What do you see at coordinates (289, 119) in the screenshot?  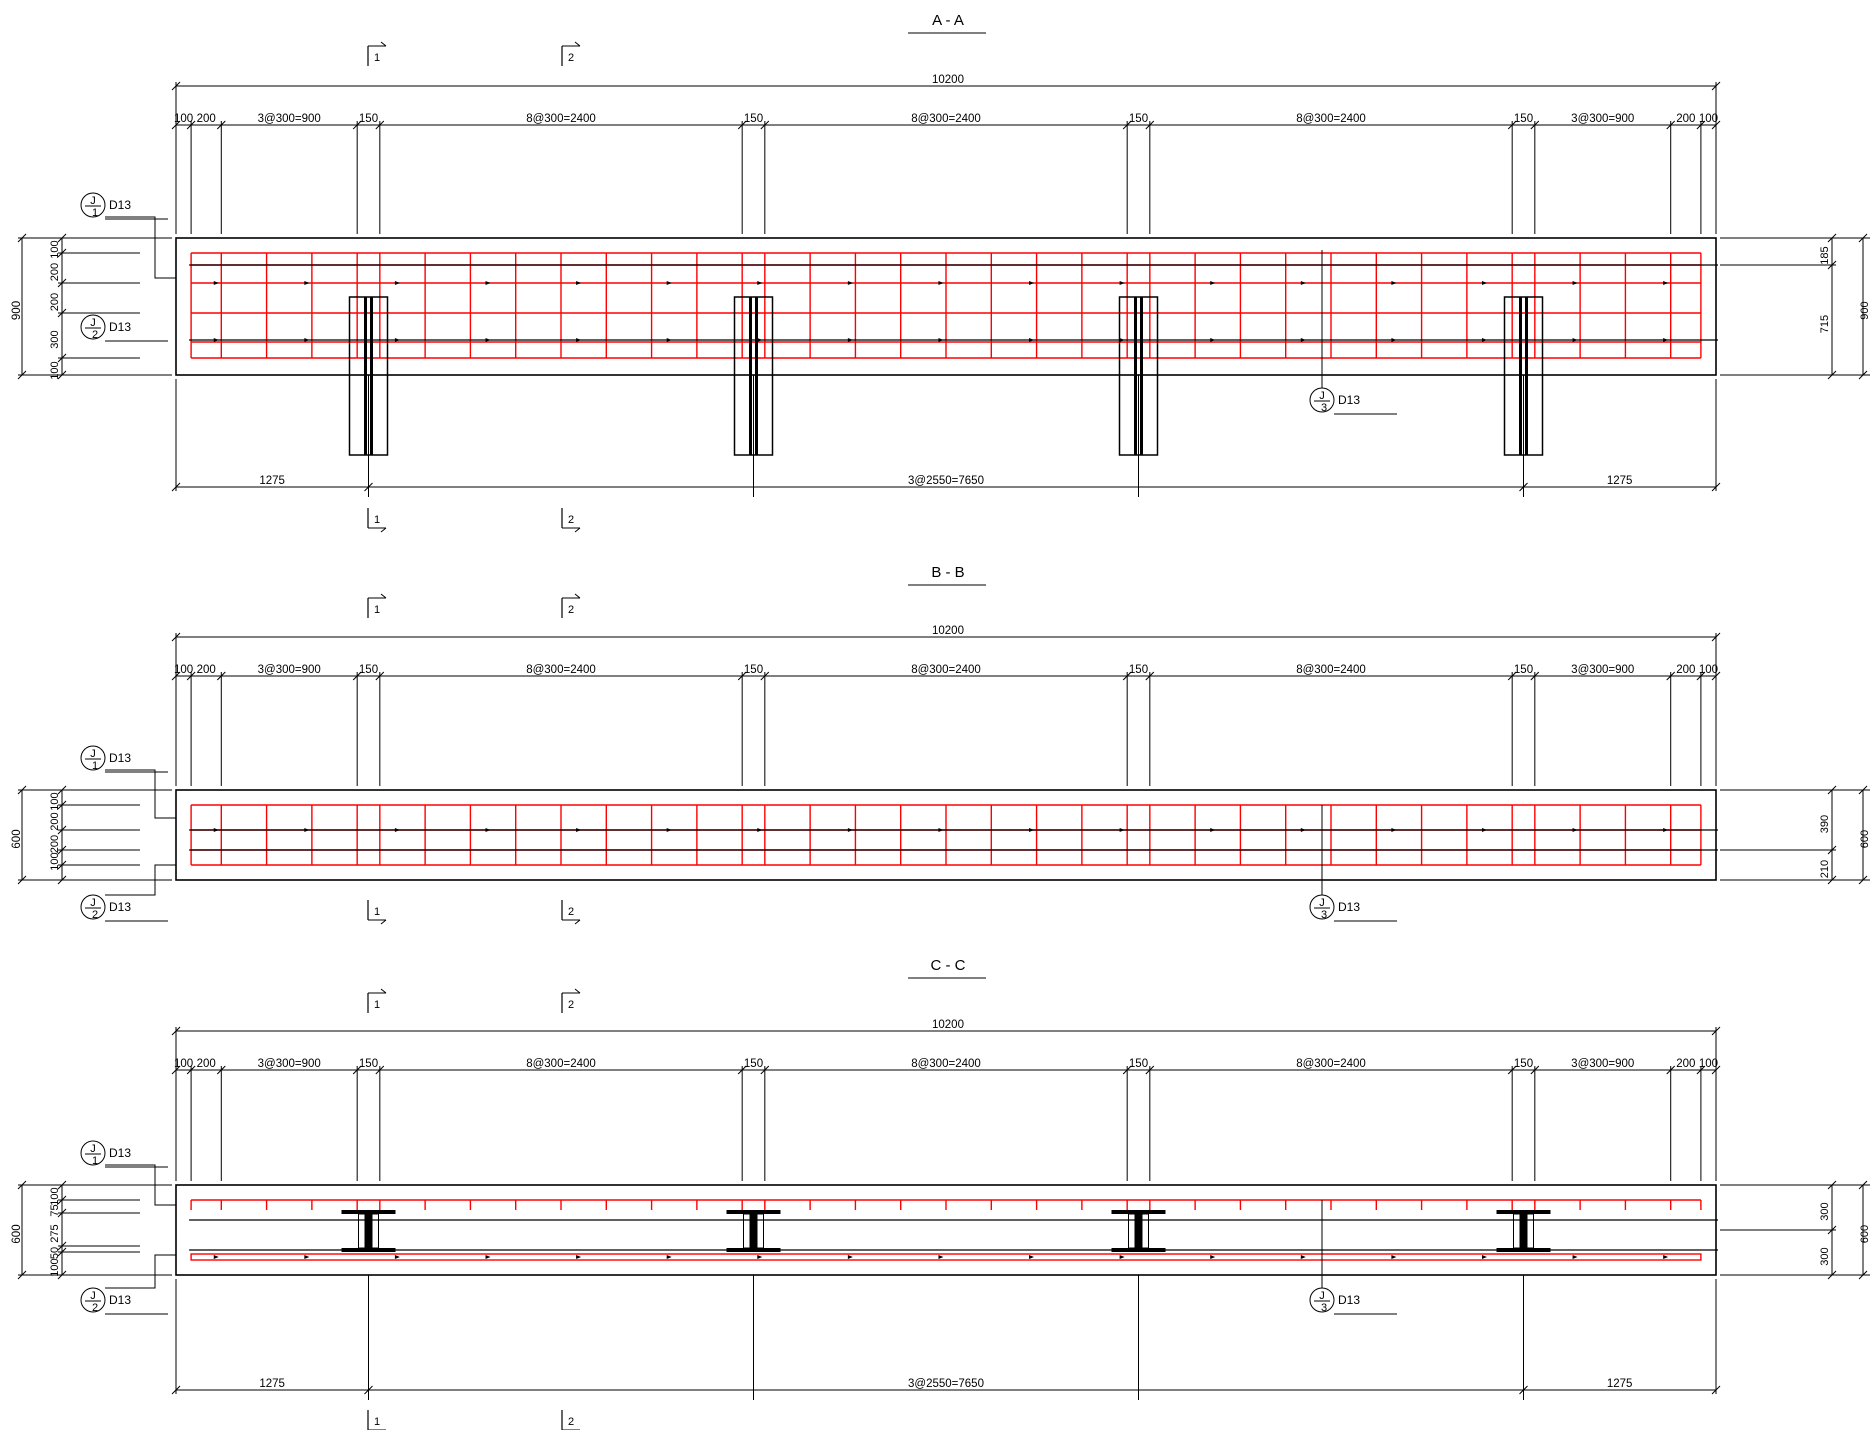 I see `dimension-label: 3@300=900` at bounding box center [289, 119].